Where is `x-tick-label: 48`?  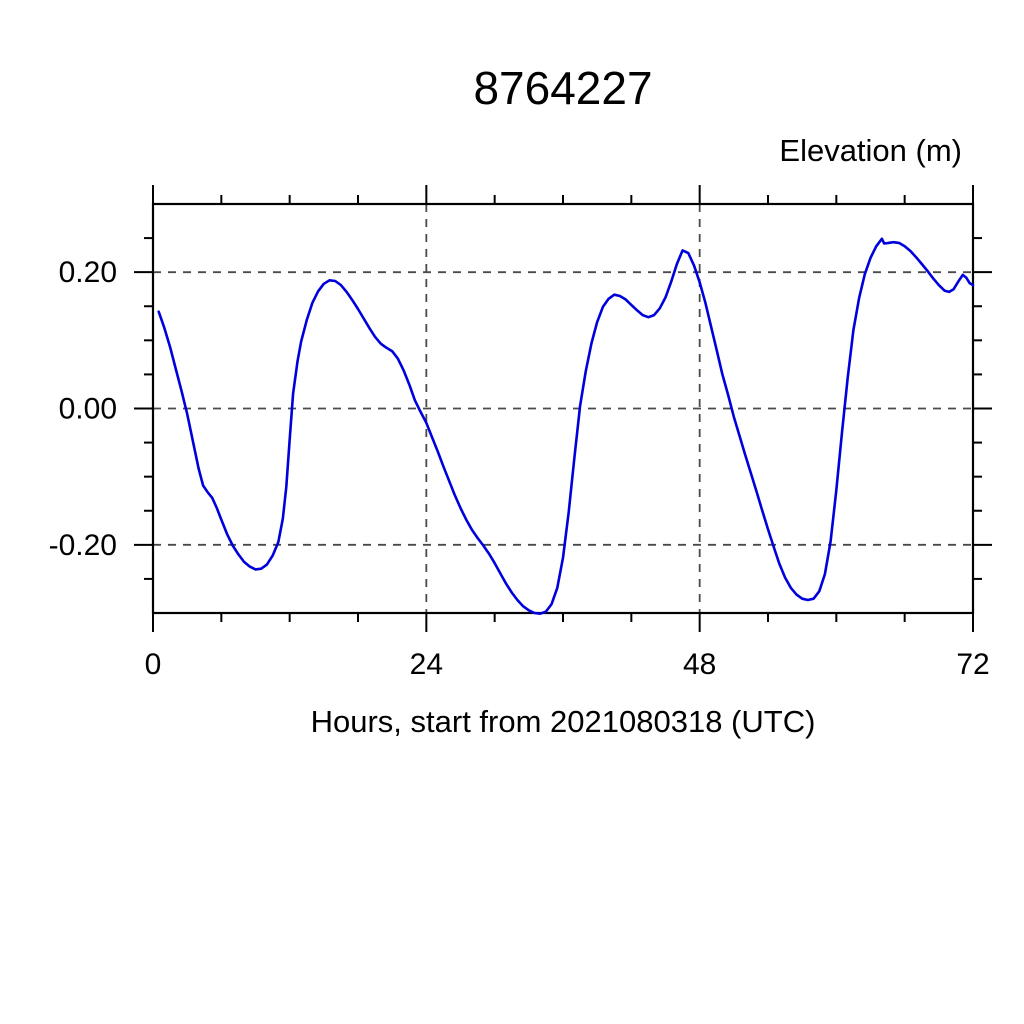 x-tick-label: 48 is located at coordinates (699, 664).